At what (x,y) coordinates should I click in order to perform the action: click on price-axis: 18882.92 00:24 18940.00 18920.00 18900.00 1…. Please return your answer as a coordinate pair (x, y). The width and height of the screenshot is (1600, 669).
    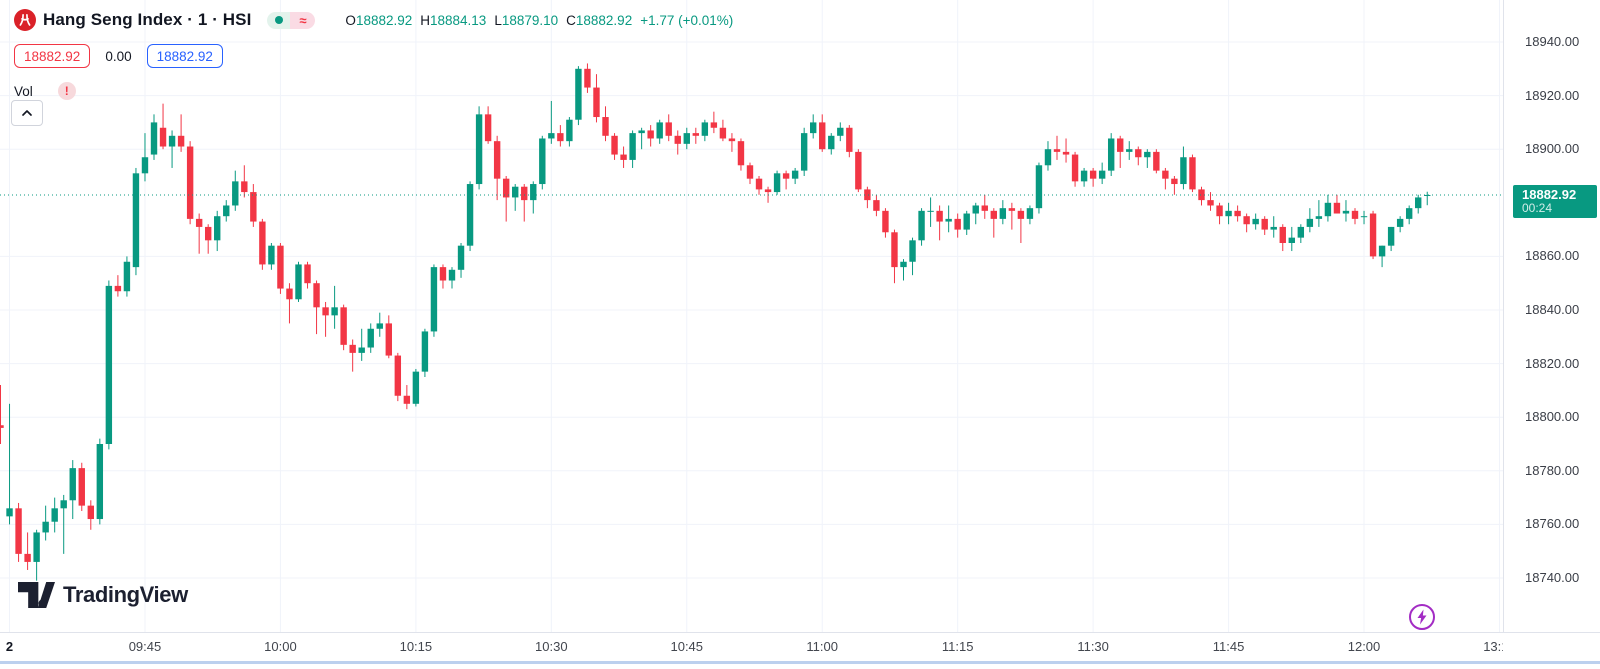
    Looking at the image, I should click on (1551, 316).